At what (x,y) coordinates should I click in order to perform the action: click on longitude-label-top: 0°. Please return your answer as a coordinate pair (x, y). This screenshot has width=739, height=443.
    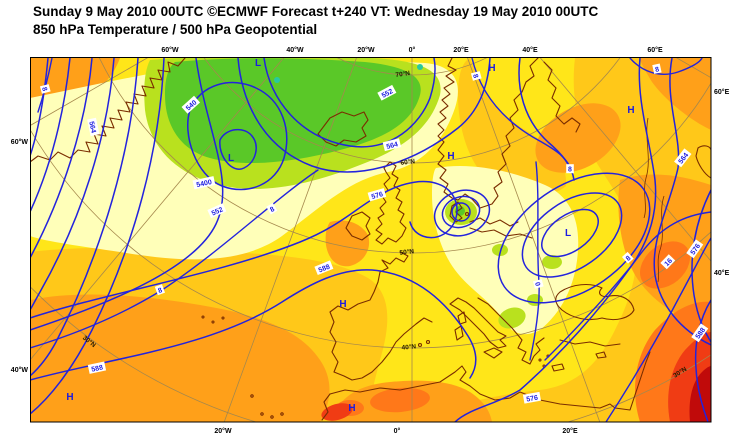
    Looking at the image, I should click on (412, 50).